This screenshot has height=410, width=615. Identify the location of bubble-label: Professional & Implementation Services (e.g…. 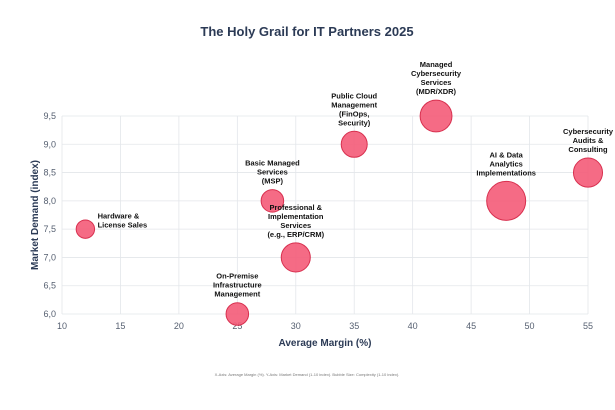
(295, 221).